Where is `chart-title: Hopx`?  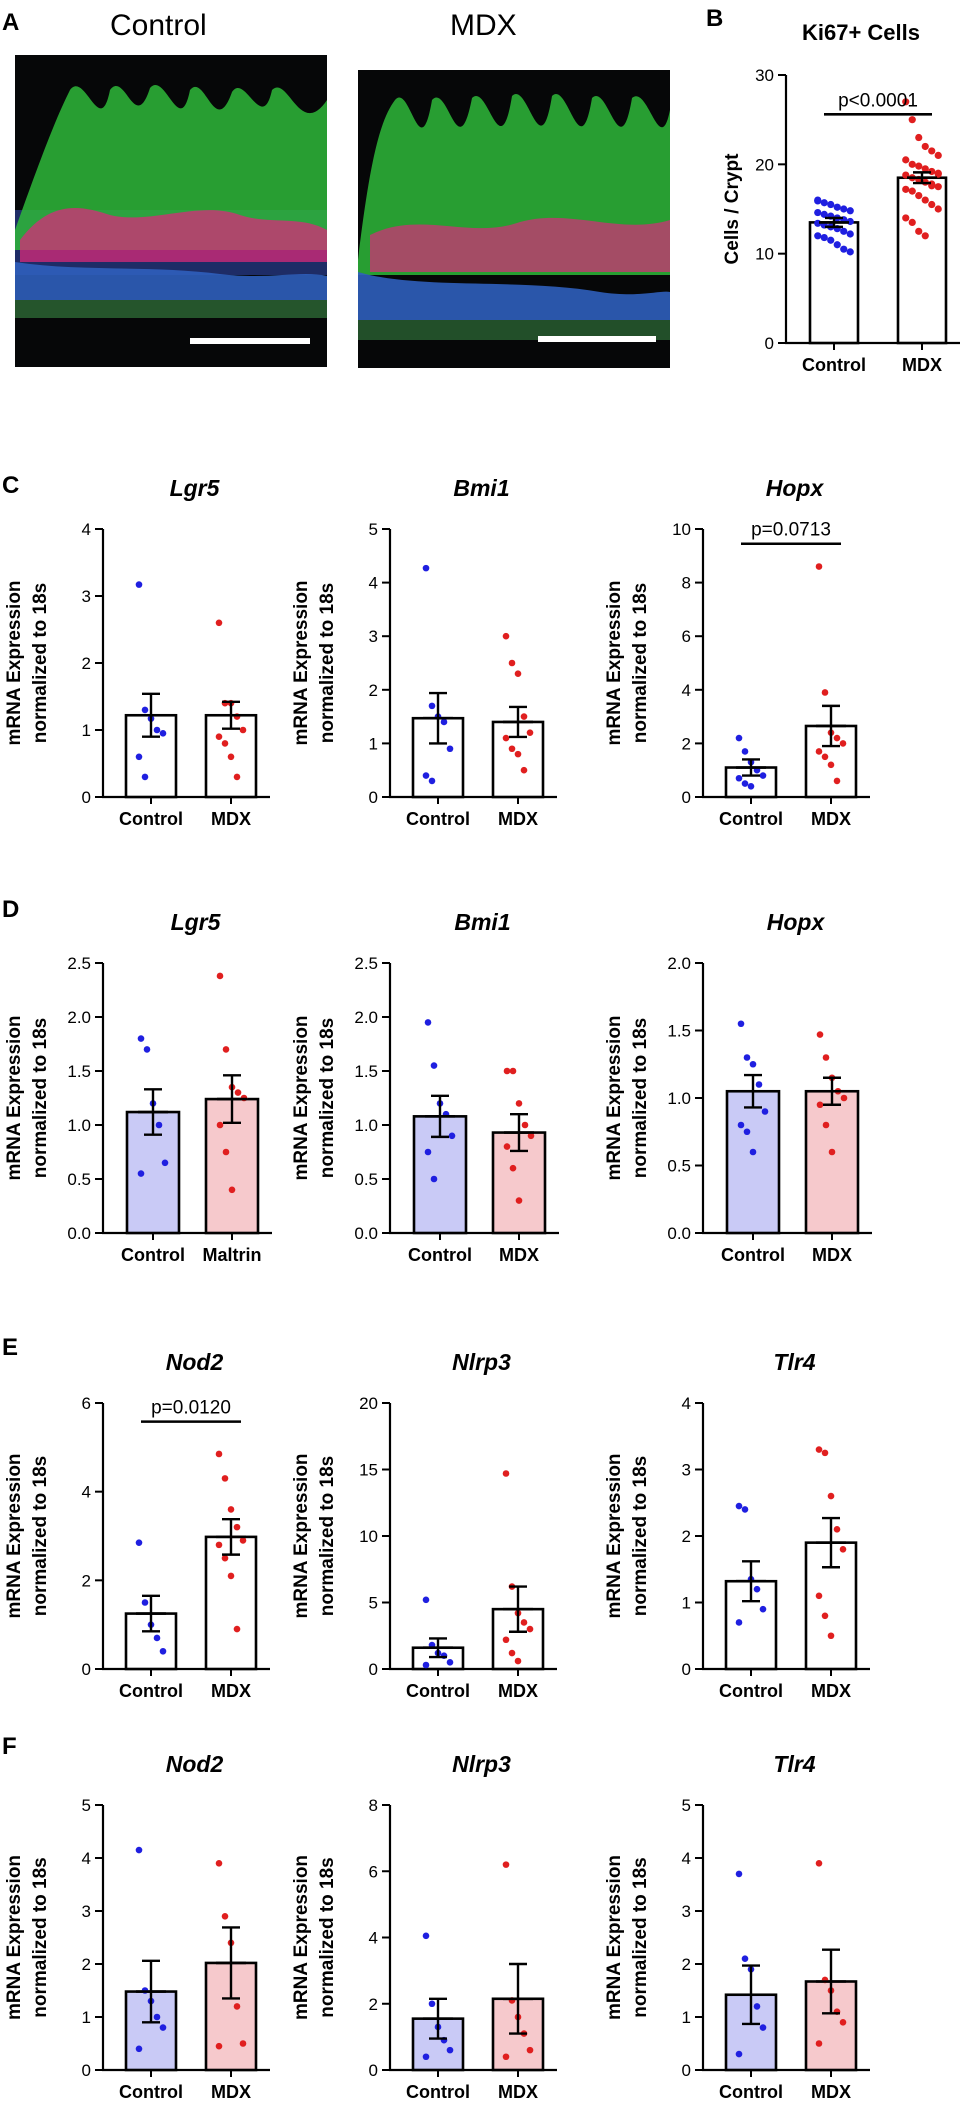 chart-title: Hopx is located at coordinates (795, 488).